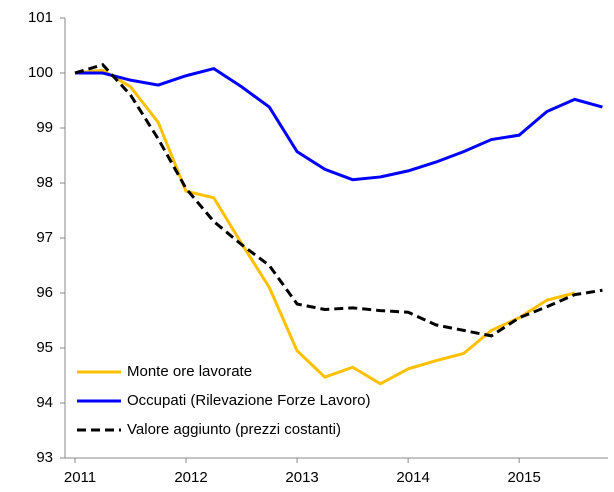  Describe the element at coordinates (523, 477) in the screenshot. I see `x-tick-label: 2015` at that location.